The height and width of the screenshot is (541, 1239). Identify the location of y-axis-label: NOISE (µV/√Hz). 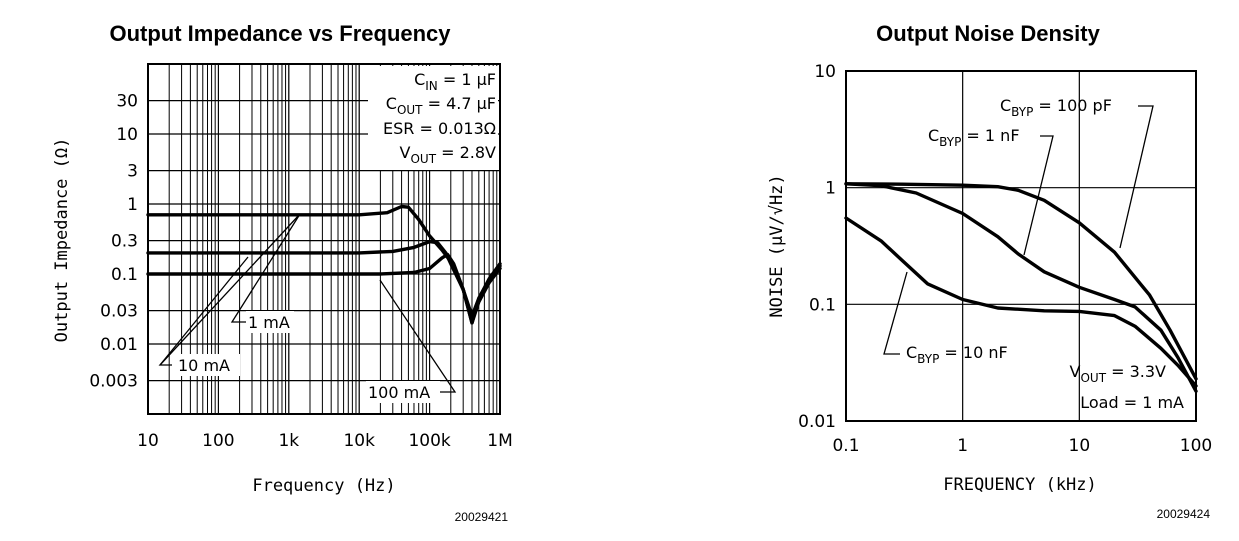
(777, 245).